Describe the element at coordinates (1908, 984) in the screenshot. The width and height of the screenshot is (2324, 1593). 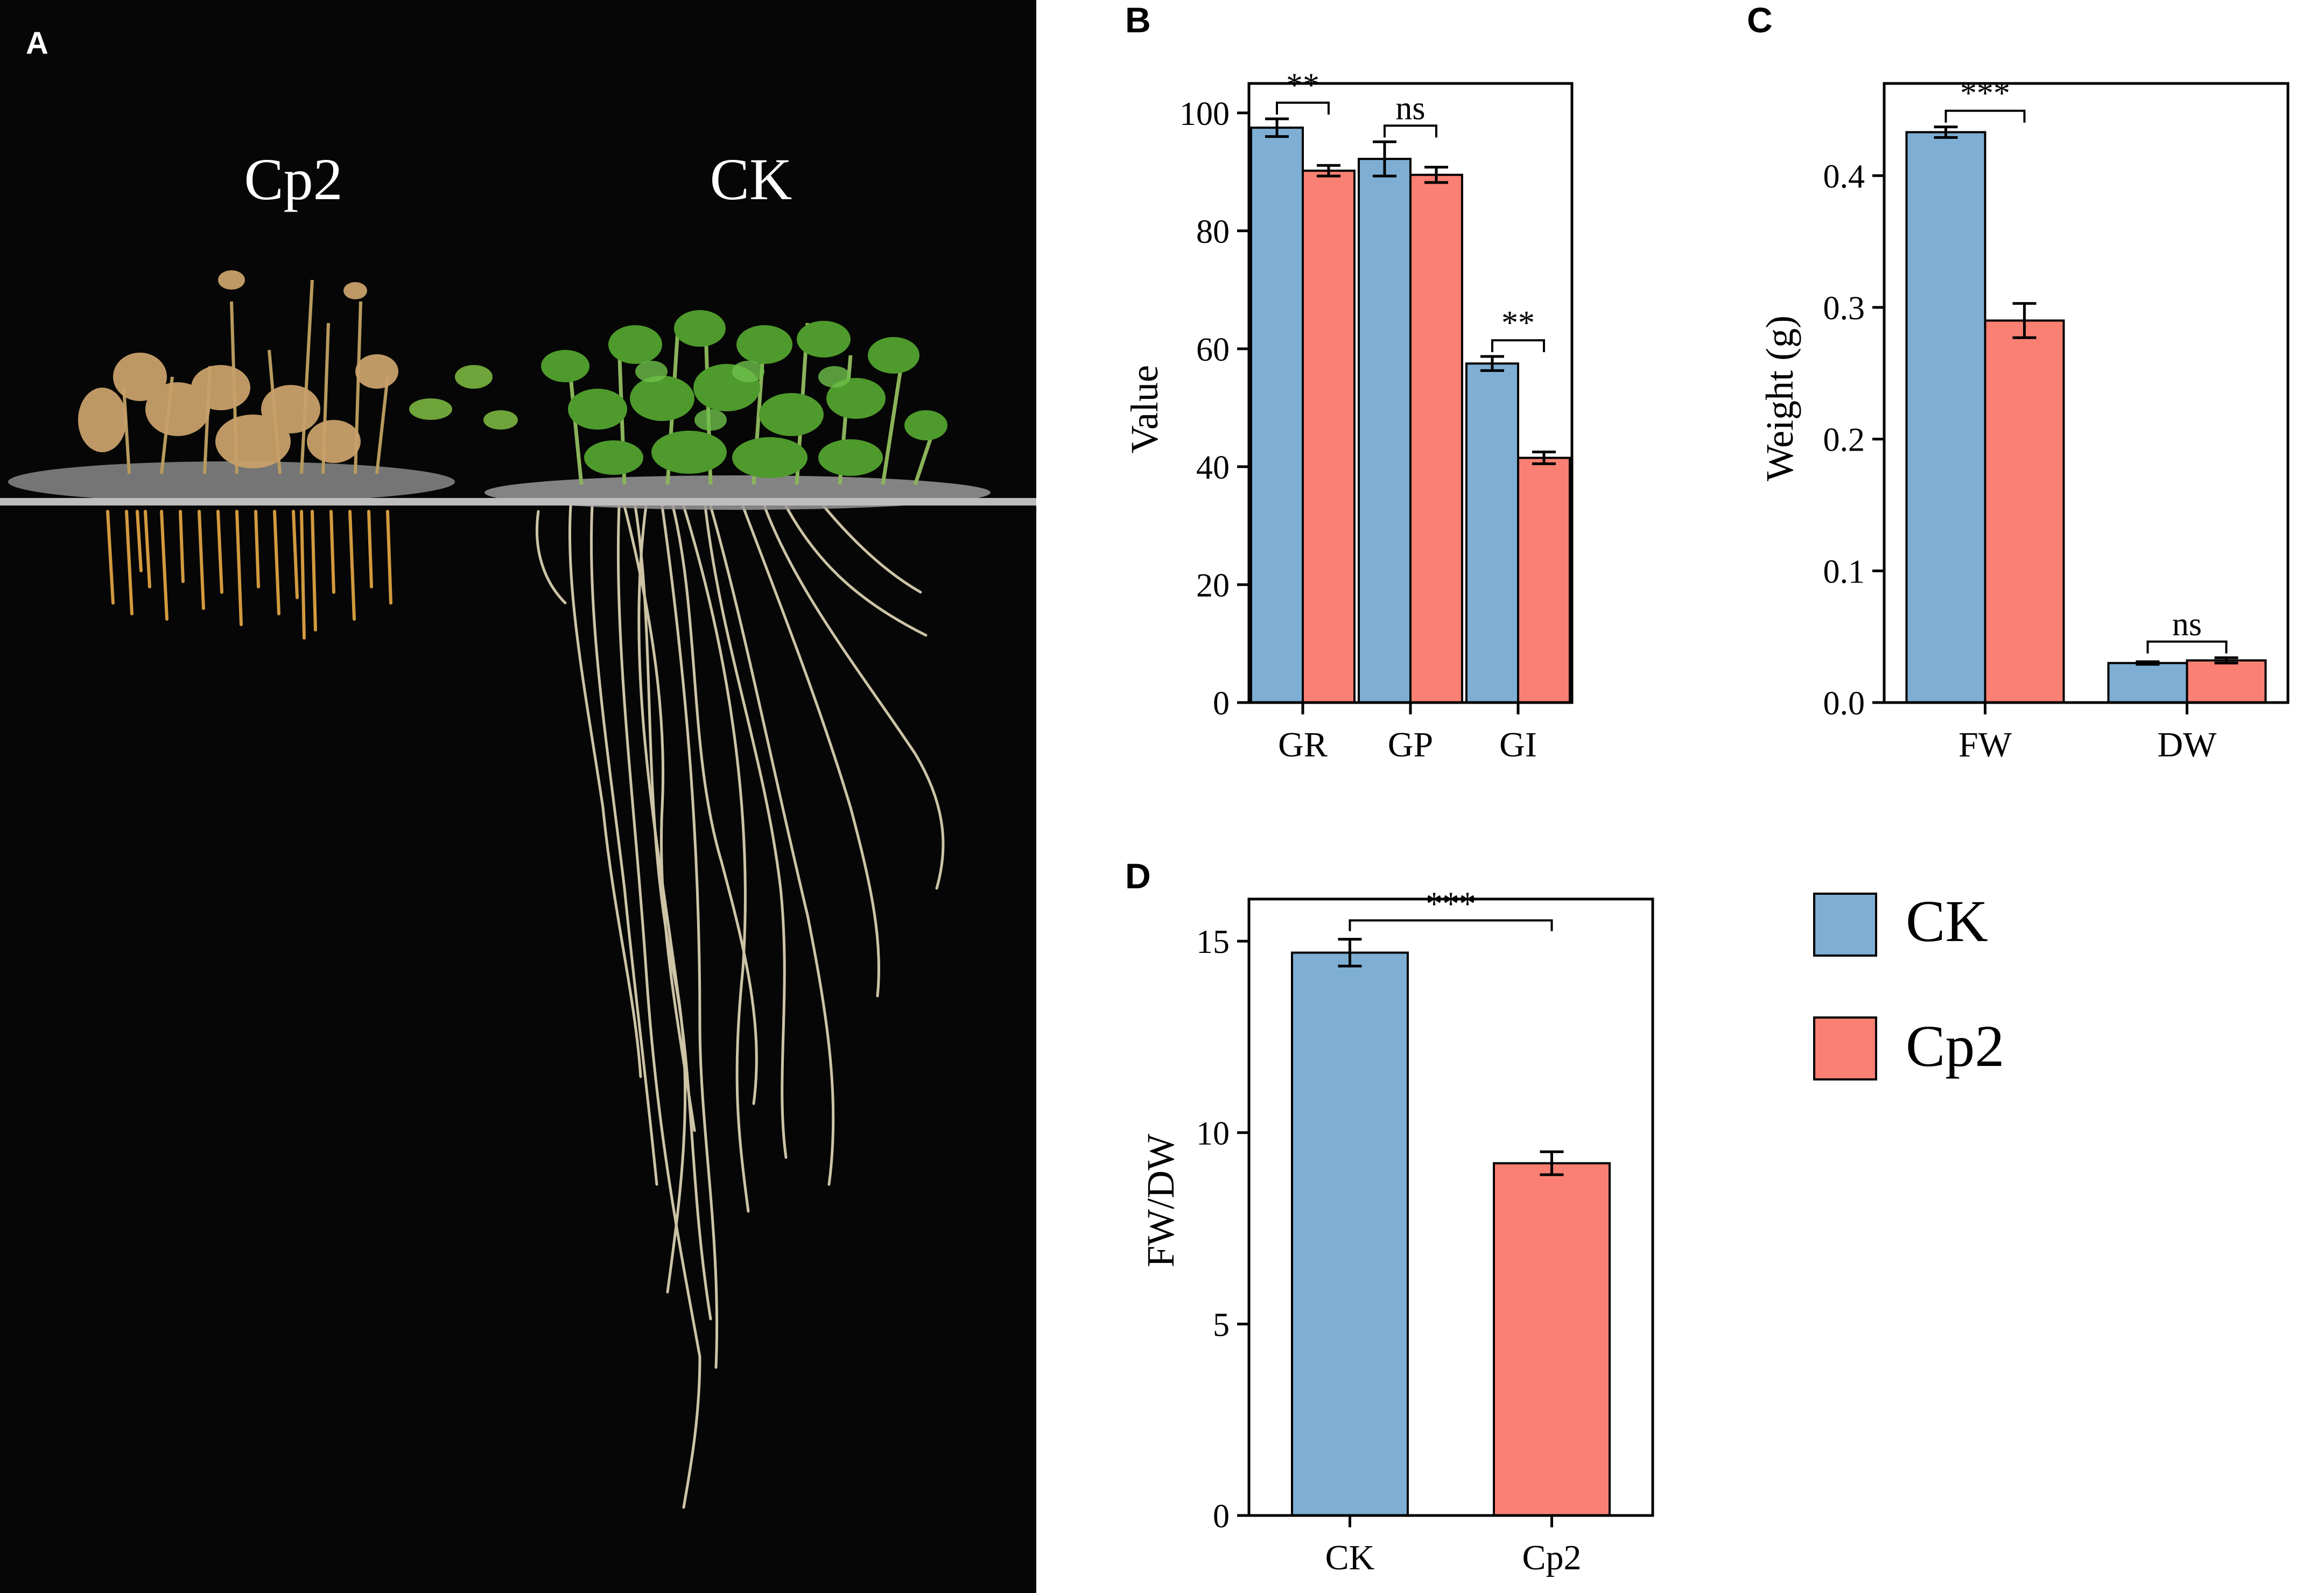
I see `legend: CK Cp2` at that location.